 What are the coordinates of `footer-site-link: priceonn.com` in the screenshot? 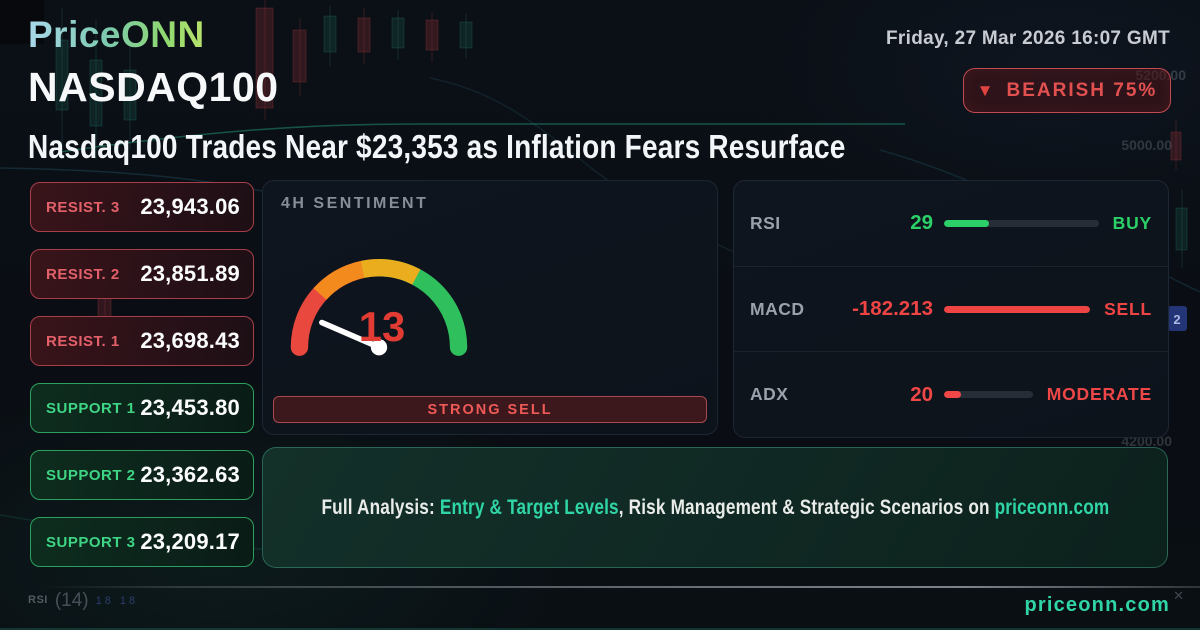 It's located at (1097, 605).